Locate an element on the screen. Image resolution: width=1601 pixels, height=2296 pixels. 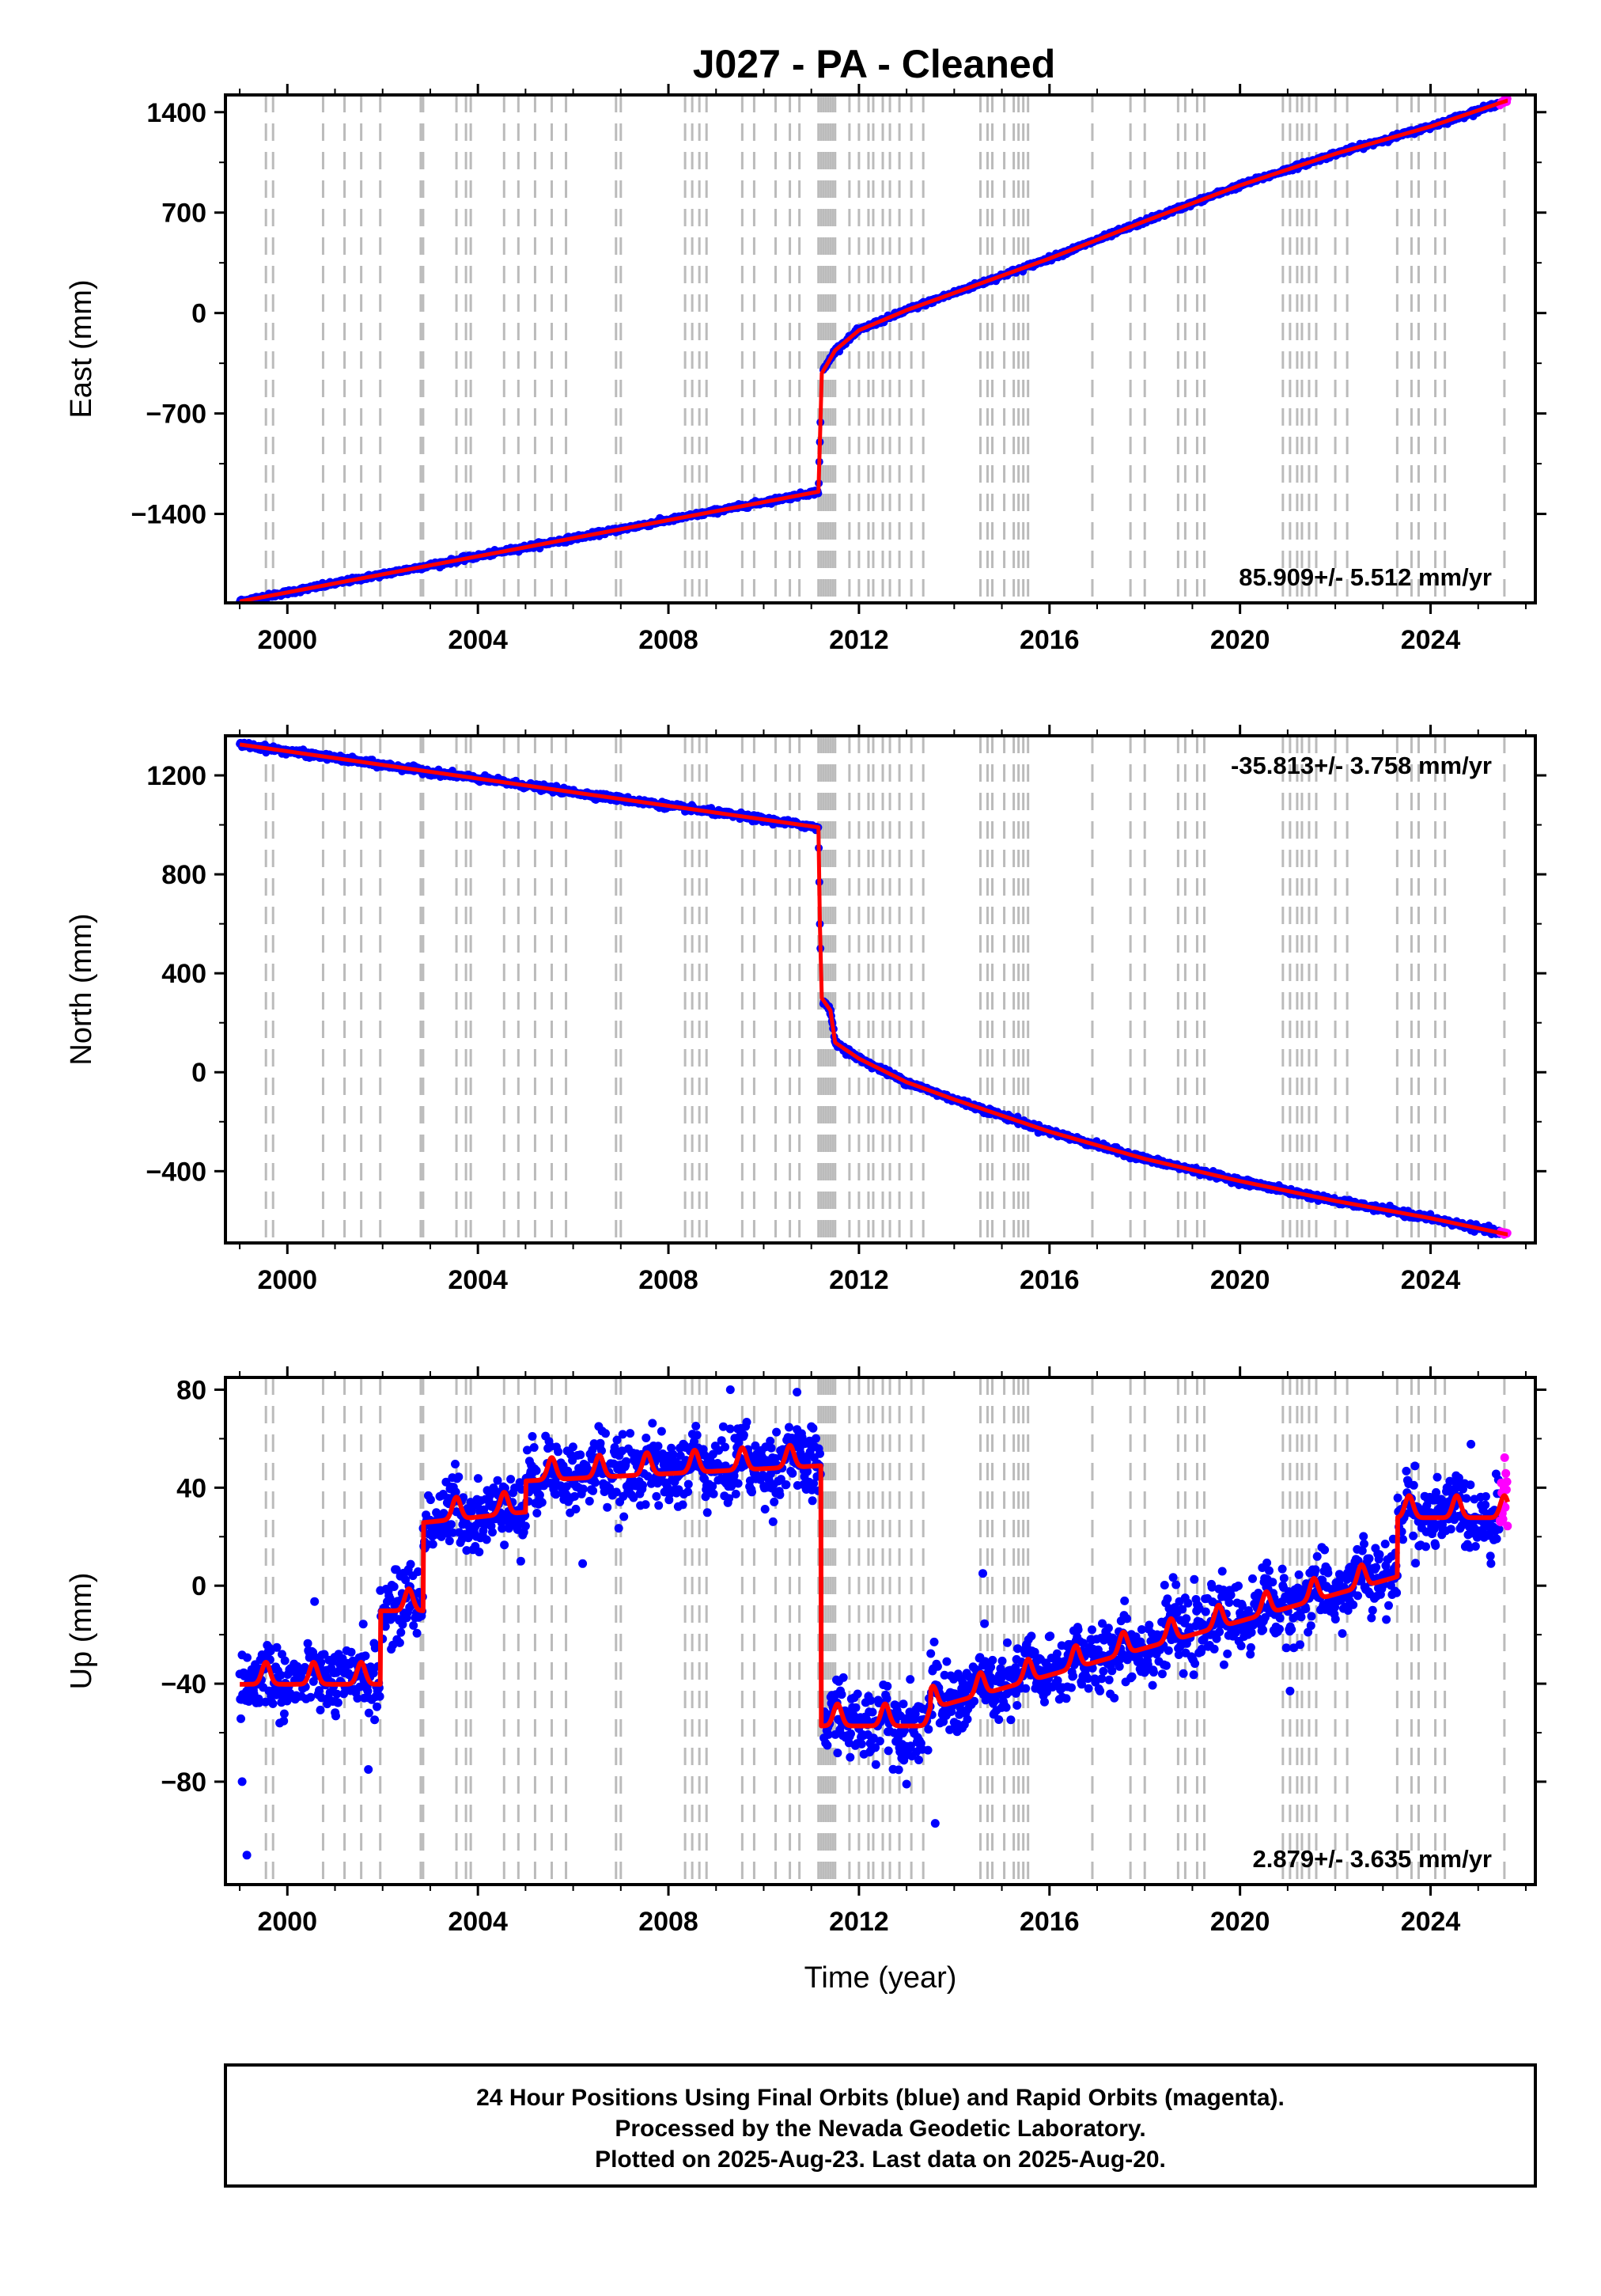
y-tick-label: 400 is located at coordinates (183, 974).